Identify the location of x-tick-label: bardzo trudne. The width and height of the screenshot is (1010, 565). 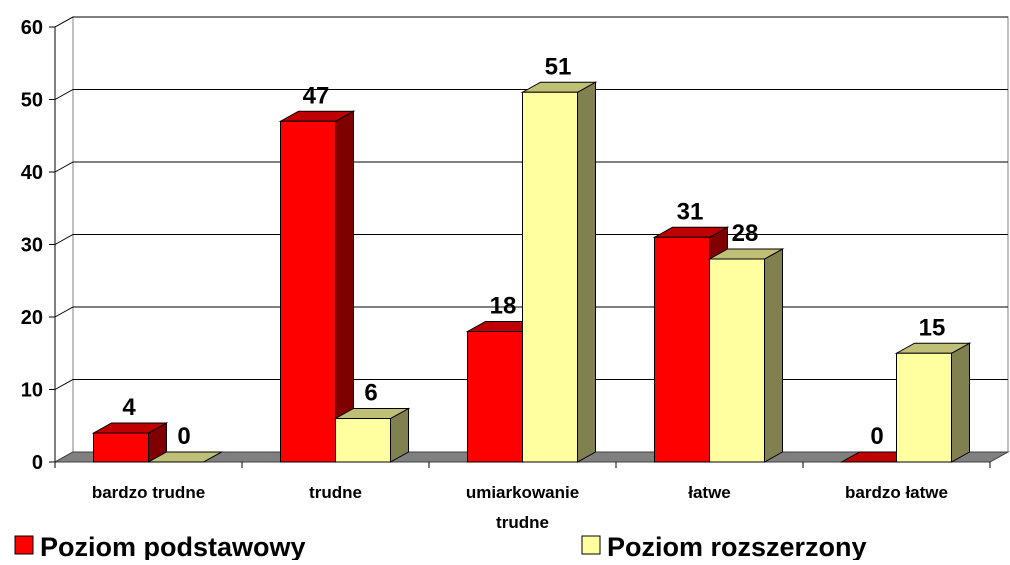
(148, 492).